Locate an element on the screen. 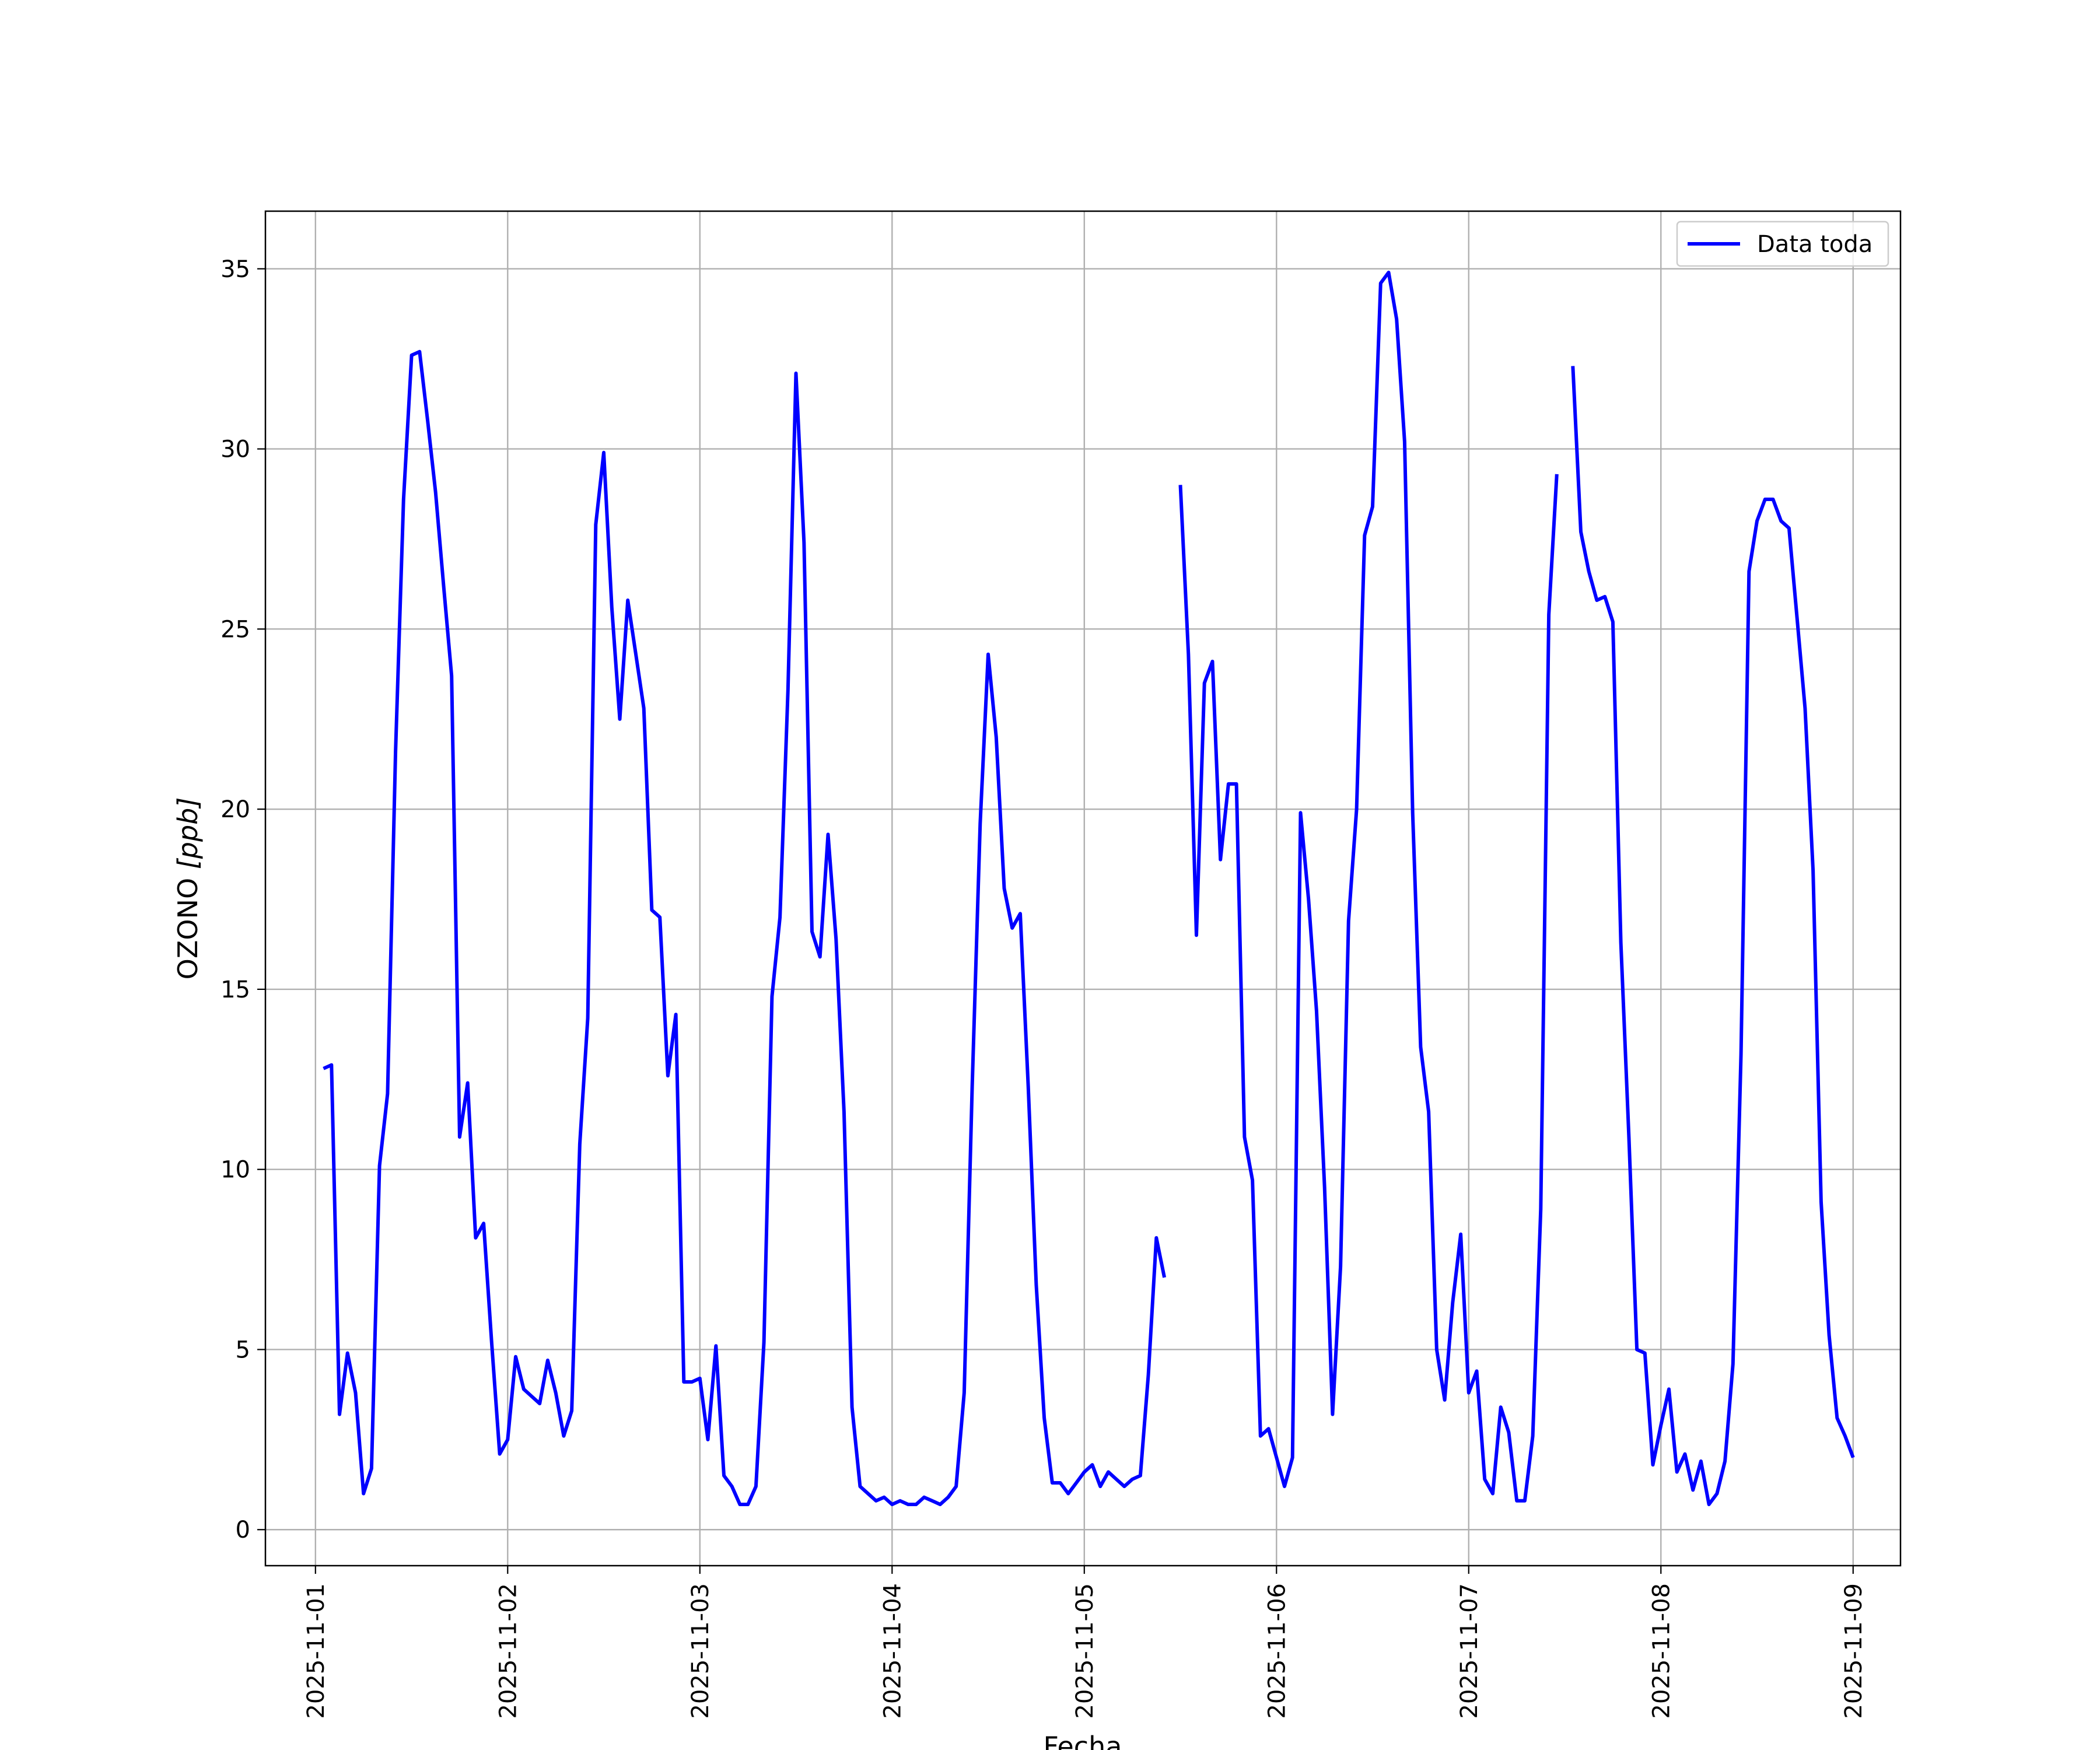 The image size is (2100, 1750). x-tick-label: 2025-11-07 is located at coordinates (1469, 1650).